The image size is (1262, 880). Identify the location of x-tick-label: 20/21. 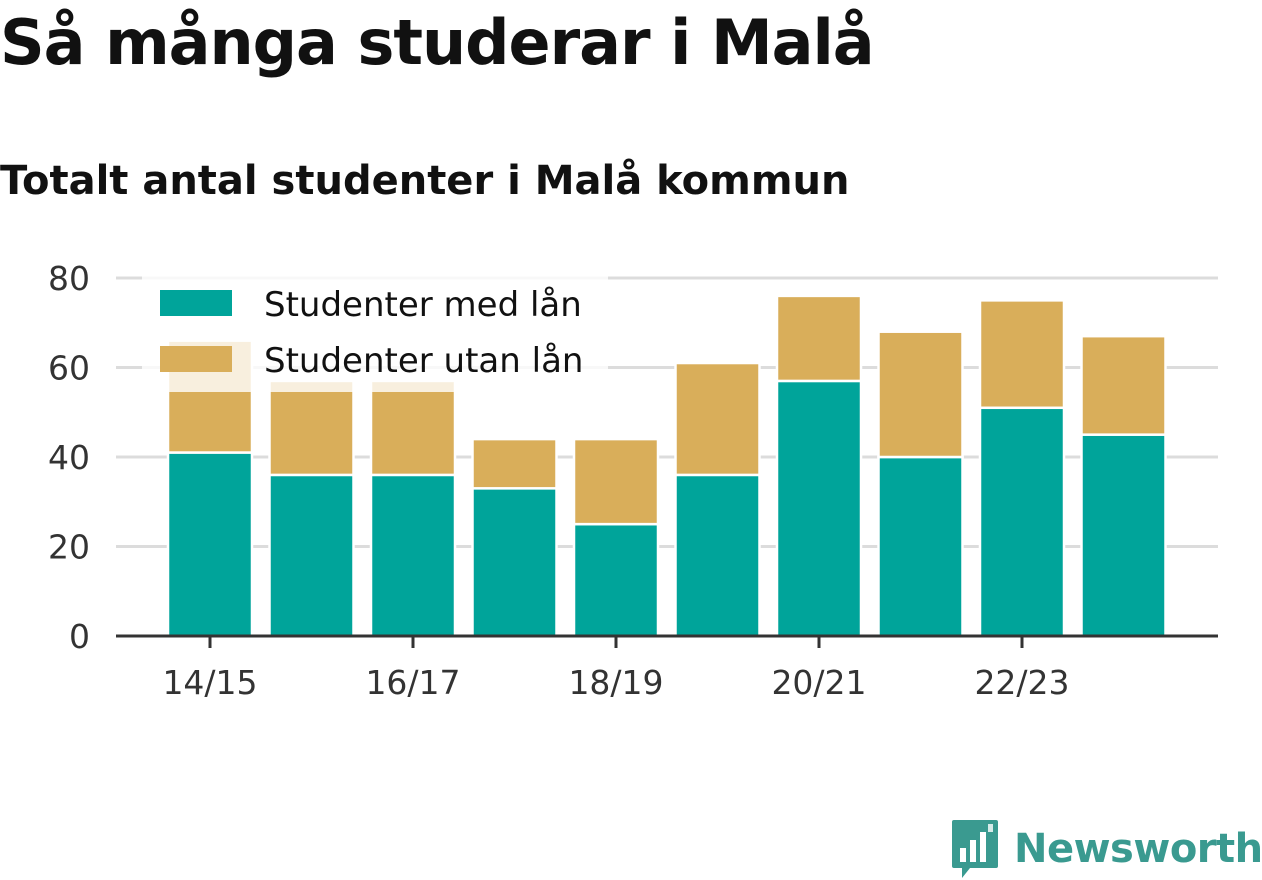
(818, 682).